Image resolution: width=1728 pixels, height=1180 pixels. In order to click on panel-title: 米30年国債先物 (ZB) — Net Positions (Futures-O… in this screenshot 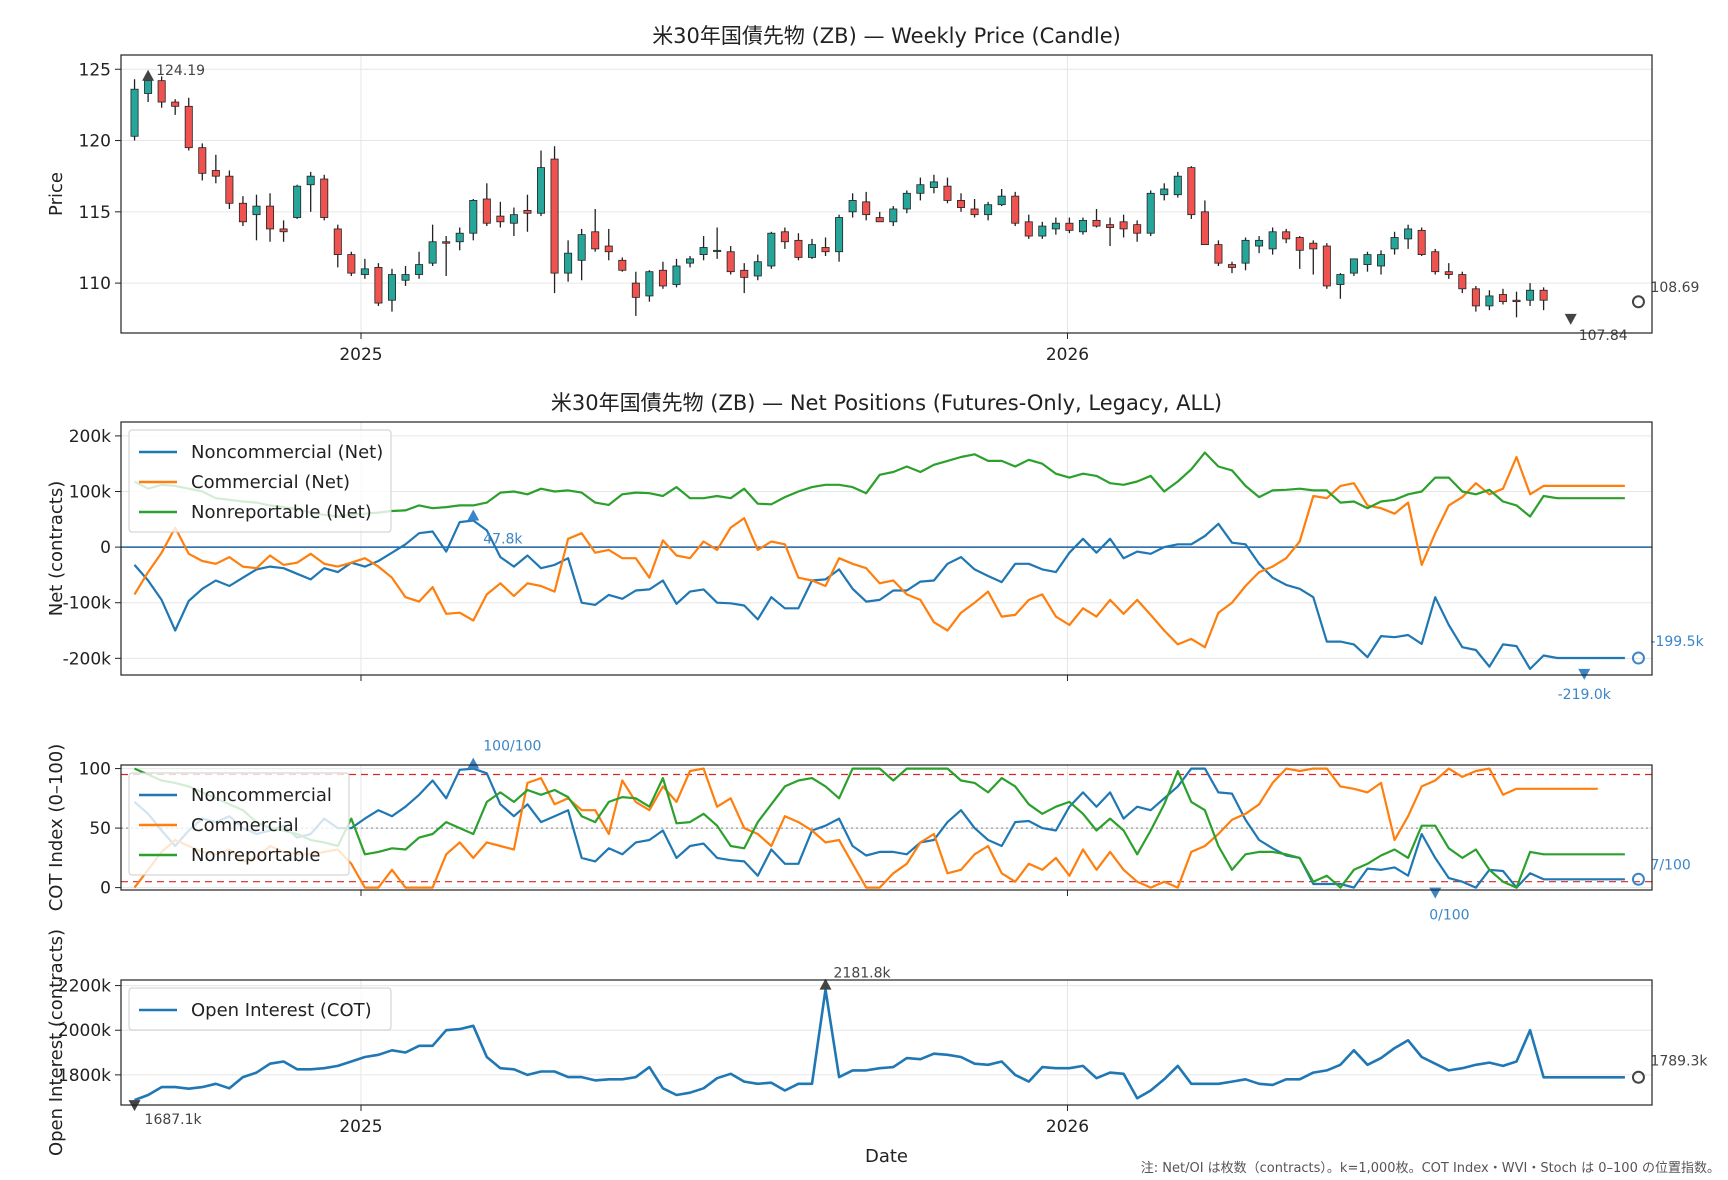, I will do `click(886, 403)`.